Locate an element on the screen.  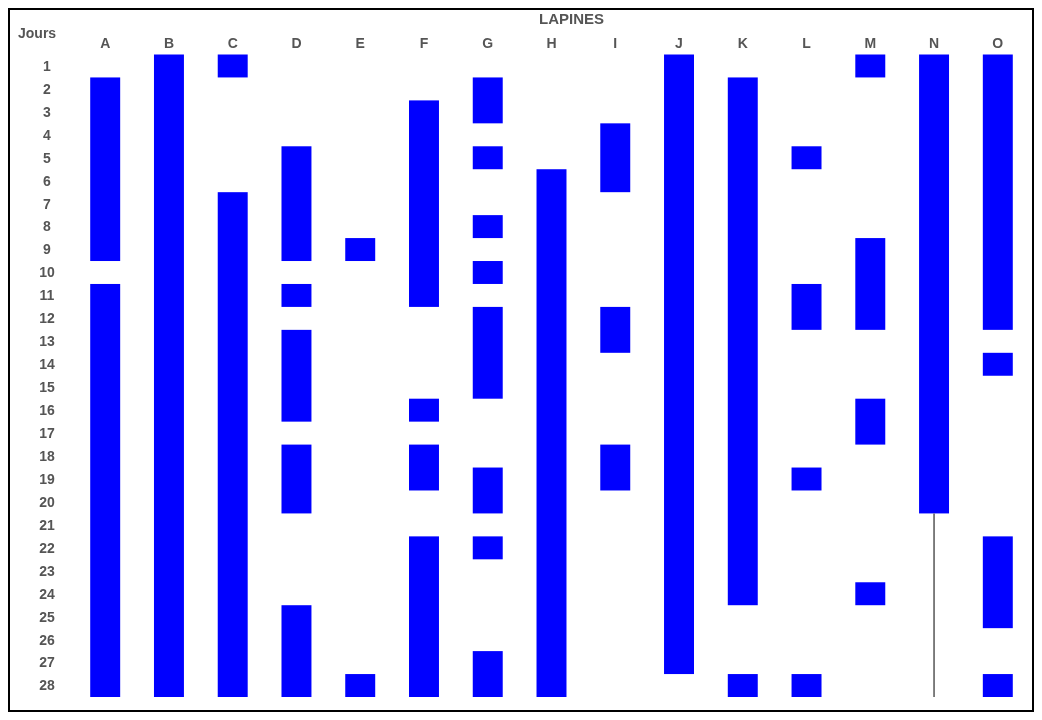
x-tick-label: B is located at coordinates (169, 43).